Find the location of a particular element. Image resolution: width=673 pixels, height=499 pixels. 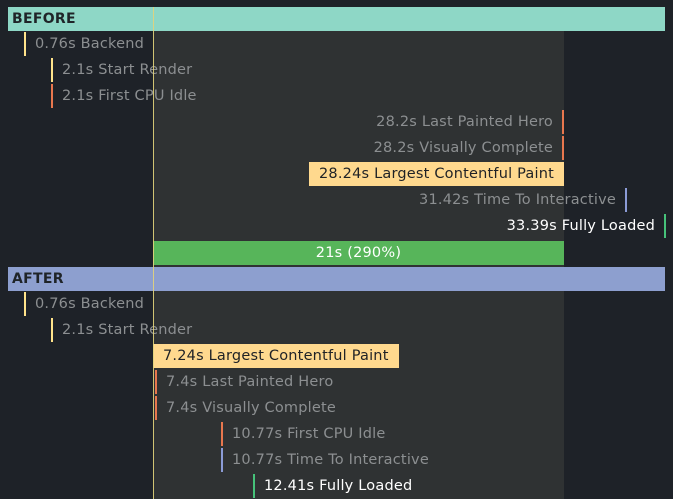

before-metric-row-fully-loaded: 33.39s Fully Loaded is located at coordinates (336, 226).